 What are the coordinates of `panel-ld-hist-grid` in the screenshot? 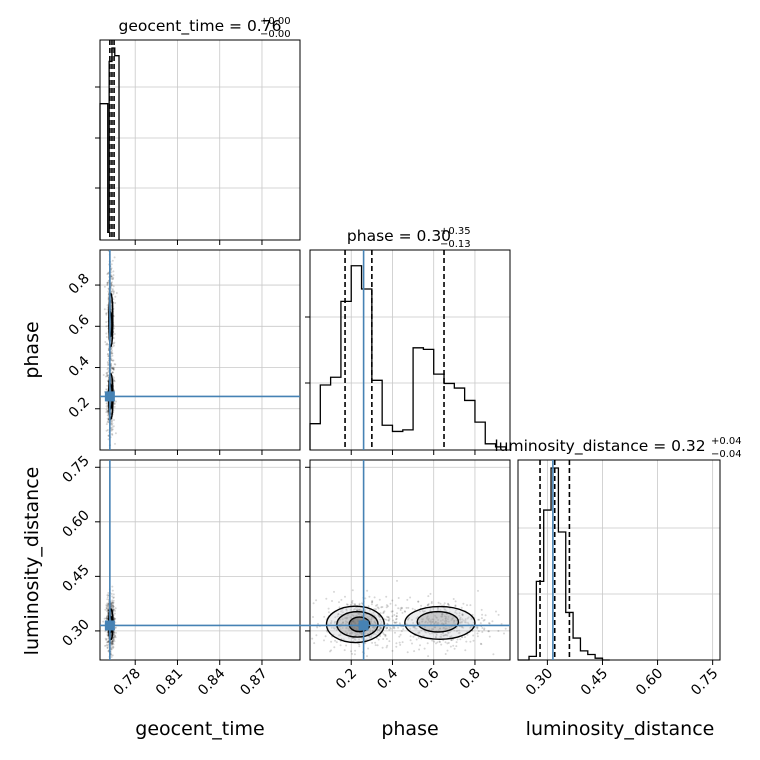 It's located at (619, 560).